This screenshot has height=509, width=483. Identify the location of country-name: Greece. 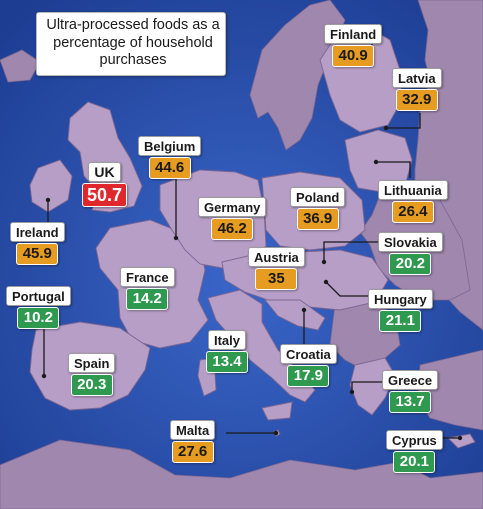
(410, 380).